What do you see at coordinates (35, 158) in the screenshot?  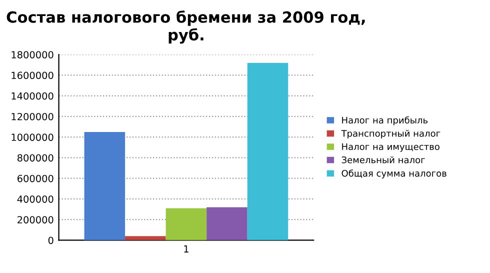 I see `y-tick-label: 800000` at bounding box center [35, 158].